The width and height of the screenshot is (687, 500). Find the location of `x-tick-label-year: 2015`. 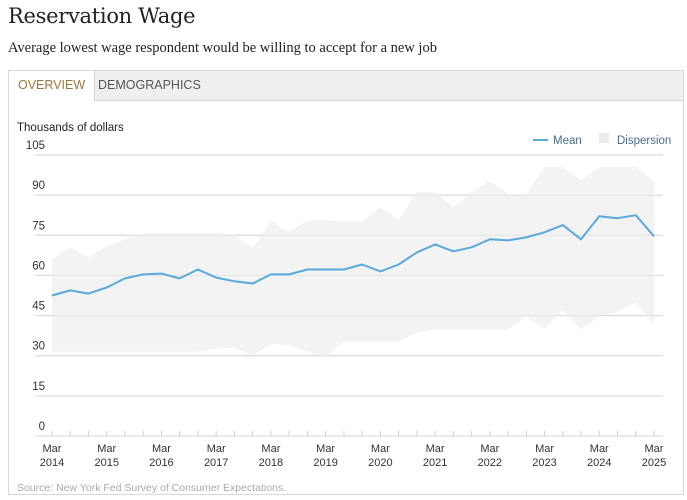

x-tick-label-year: 2015 is located at coordinates (106, 463).